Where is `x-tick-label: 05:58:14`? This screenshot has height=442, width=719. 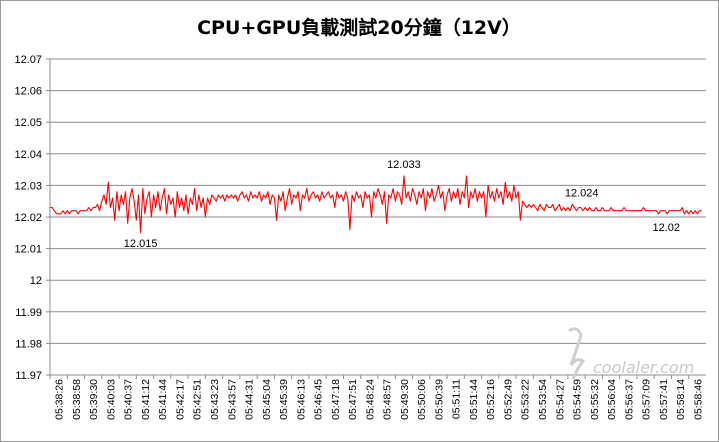
x-tick-label: 05:58:14 is located at coordinates (681, 399).